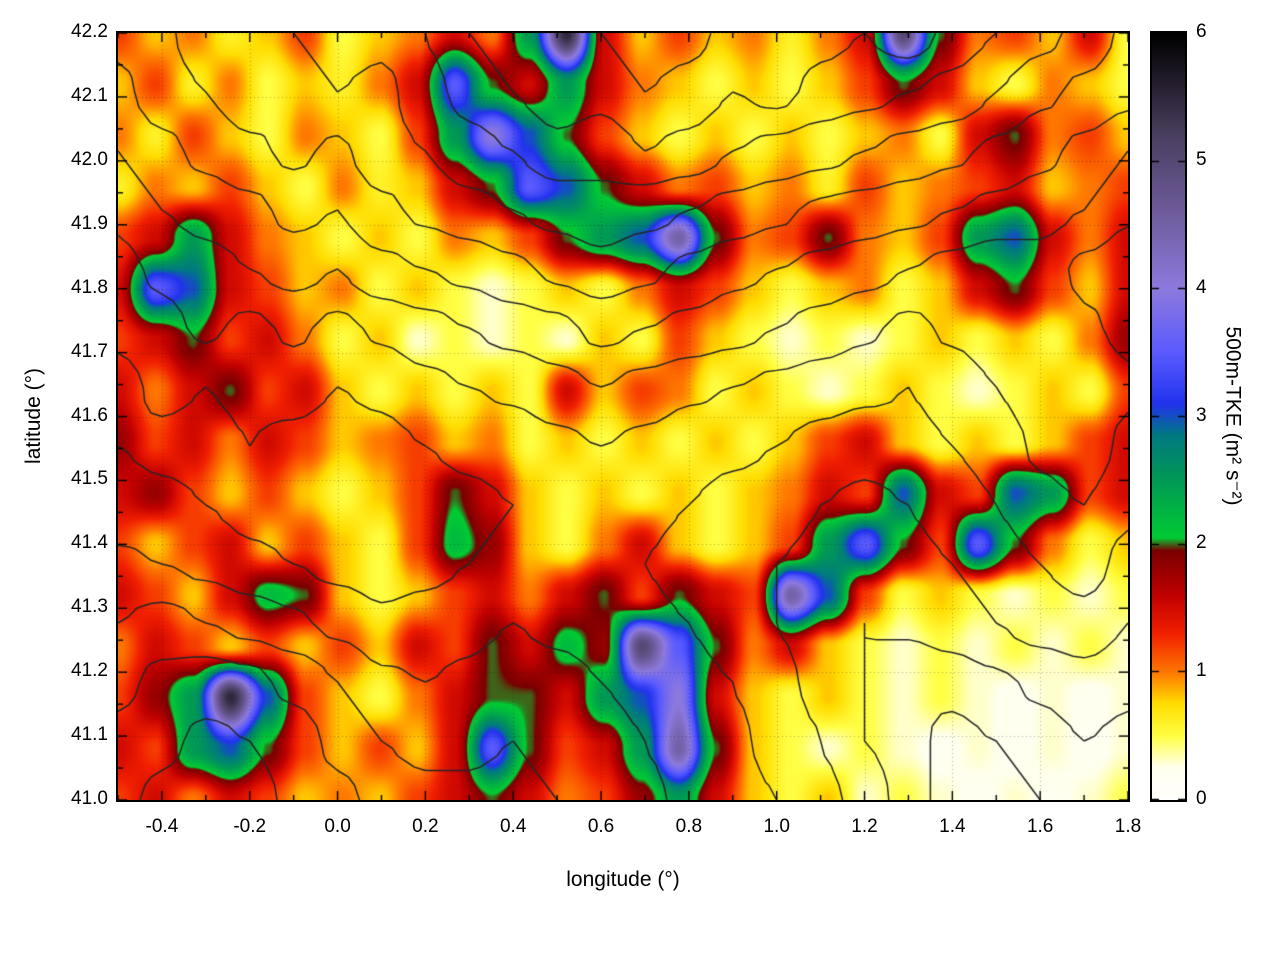 This screenshot has width=1280, height=960. Describe the element at coordinates (1201, 543) in the screenshot. I see `colorbar-tick-label: 2` at that location.